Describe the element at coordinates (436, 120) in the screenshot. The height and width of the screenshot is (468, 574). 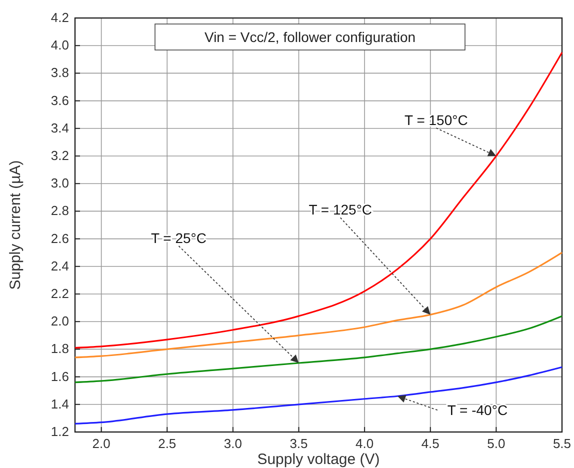
I see `annotation: T = 150°C` at that location.